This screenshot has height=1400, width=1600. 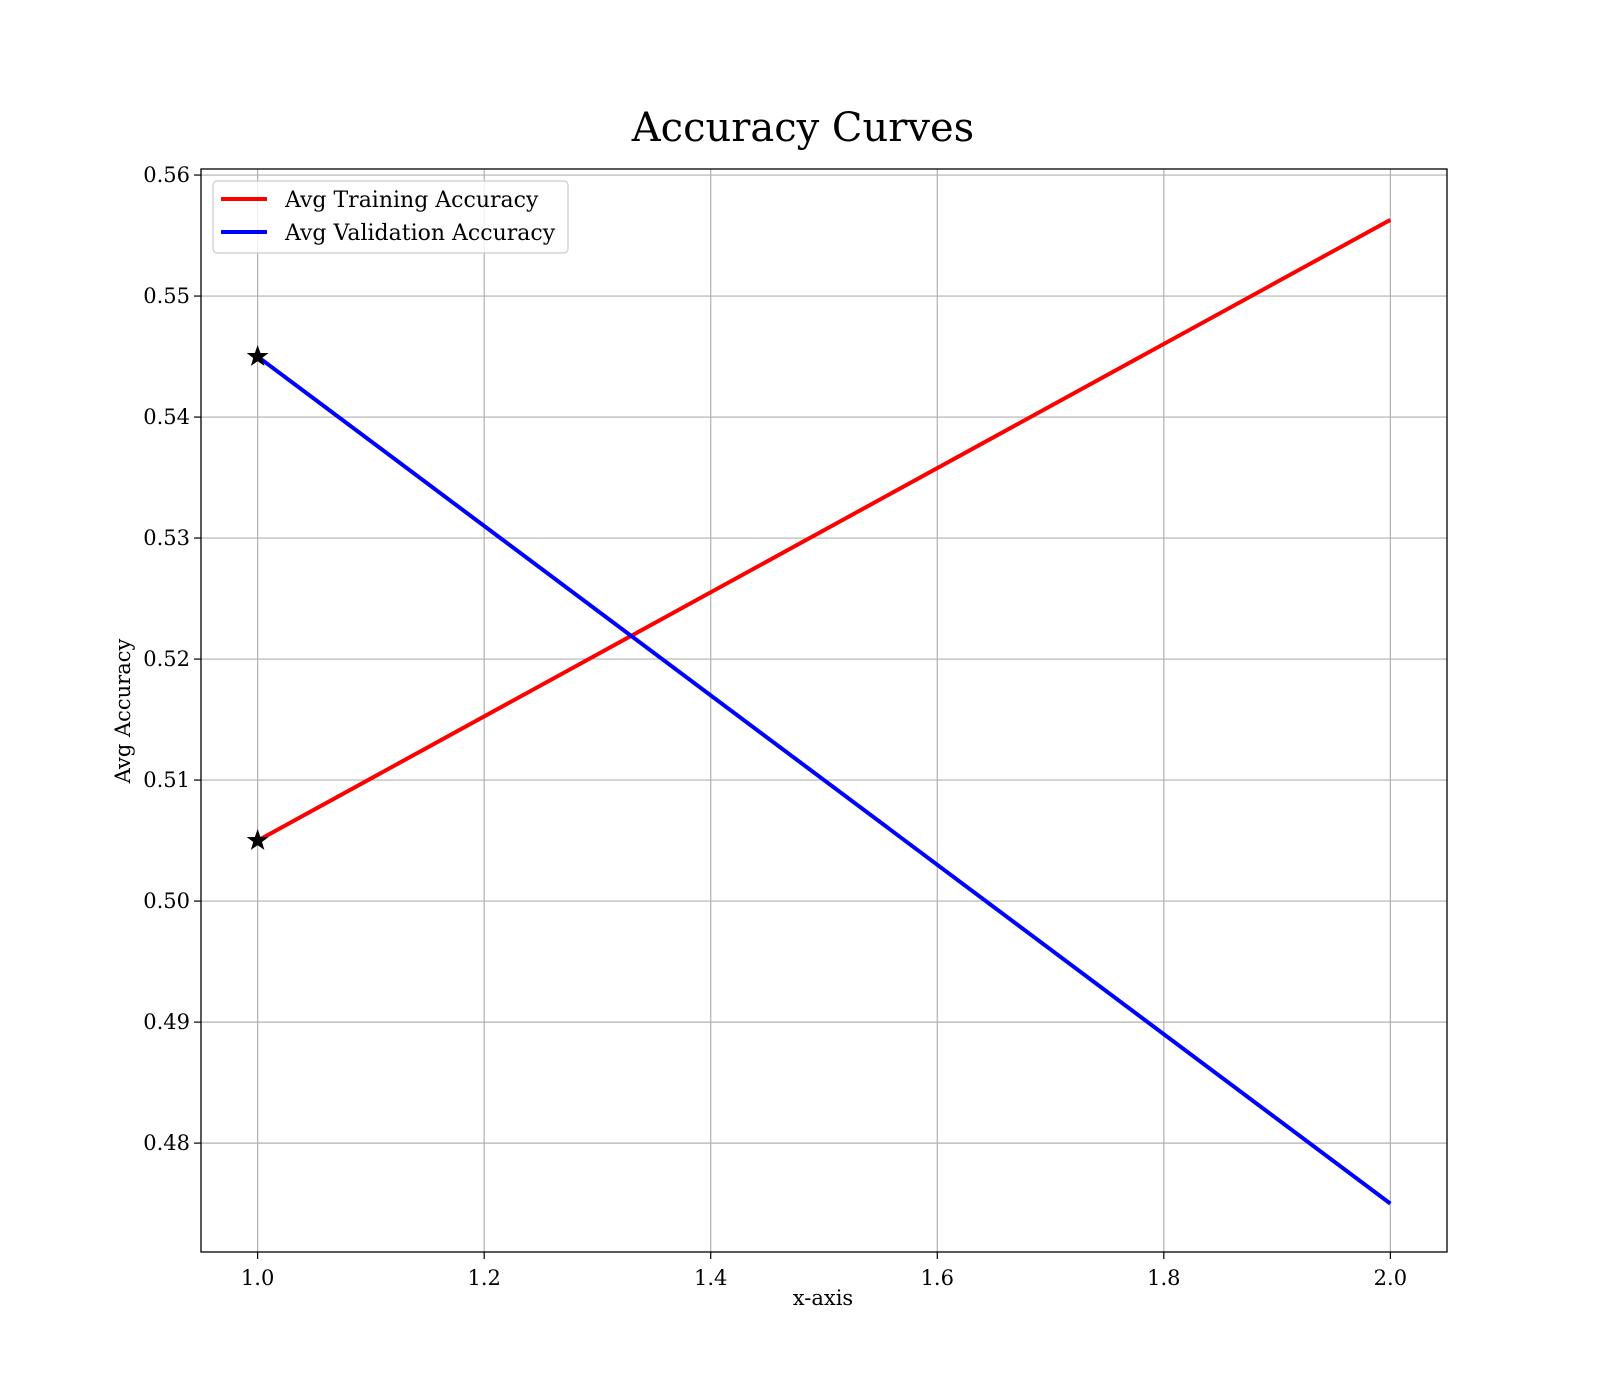 What do you see at coordinates (937, 1278) in the screenshot?
I see `x-tick-label: 1.6` at bounding box center [937, 1278].